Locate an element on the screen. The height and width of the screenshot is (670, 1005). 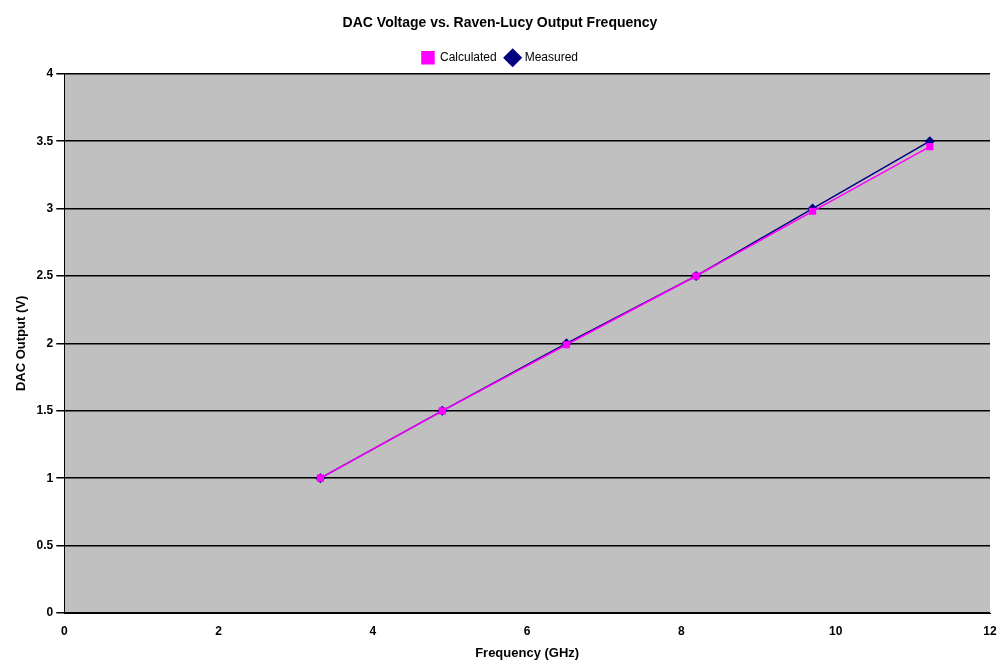
x-tick-label: 4 is located at coordinates (373, 630).